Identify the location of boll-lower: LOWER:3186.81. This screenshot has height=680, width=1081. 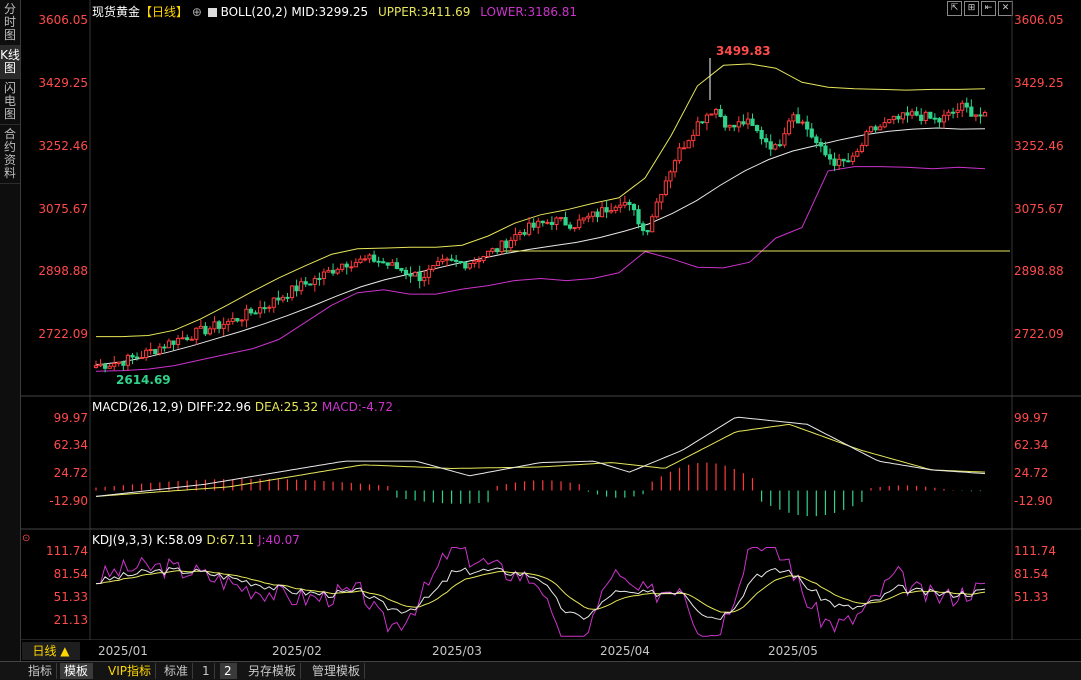
(529, 12).